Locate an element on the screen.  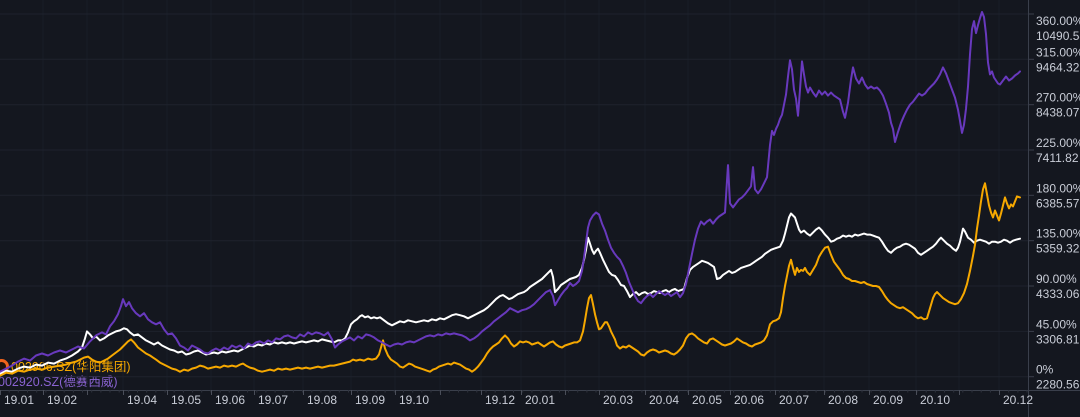
x-axis-label: 19.01 is located at coordinates (19, 400).